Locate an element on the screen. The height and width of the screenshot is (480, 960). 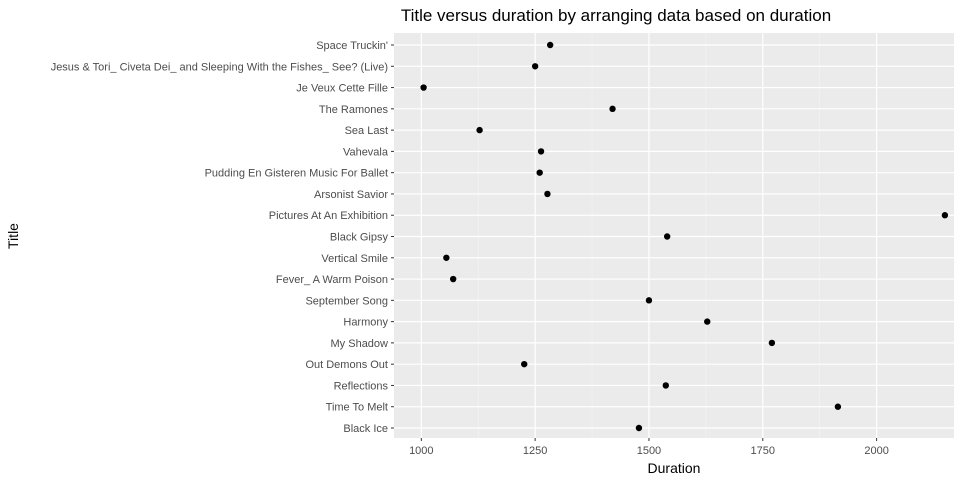
x-tick-label: 2000 is located at coordinates (876, 451).